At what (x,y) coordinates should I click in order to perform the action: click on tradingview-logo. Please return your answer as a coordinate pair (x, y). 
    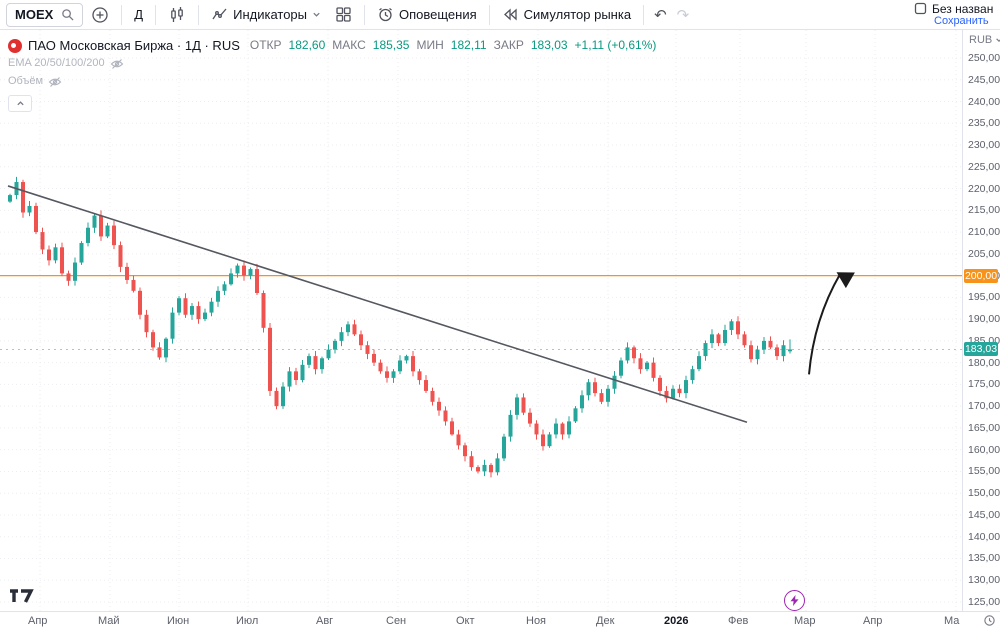
    Looking at the image, I should click on (21, 597).